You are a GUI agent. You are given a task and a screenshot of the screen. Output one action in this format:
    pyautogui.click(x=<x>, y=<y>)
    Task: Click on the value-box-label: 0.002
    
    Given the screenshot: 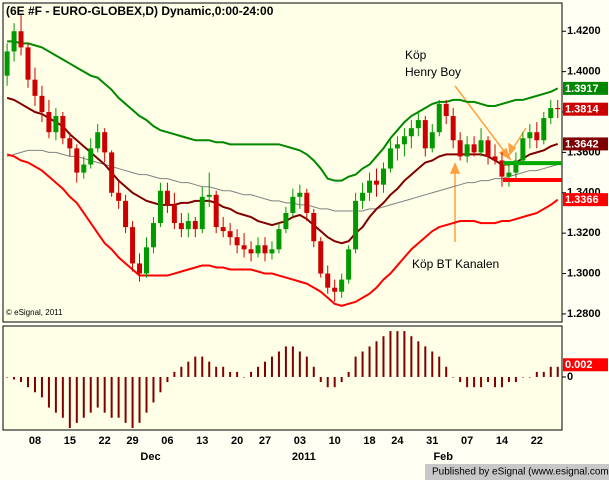 What is the action you would take?
    pyautogui.click(x=579, y=365)
    